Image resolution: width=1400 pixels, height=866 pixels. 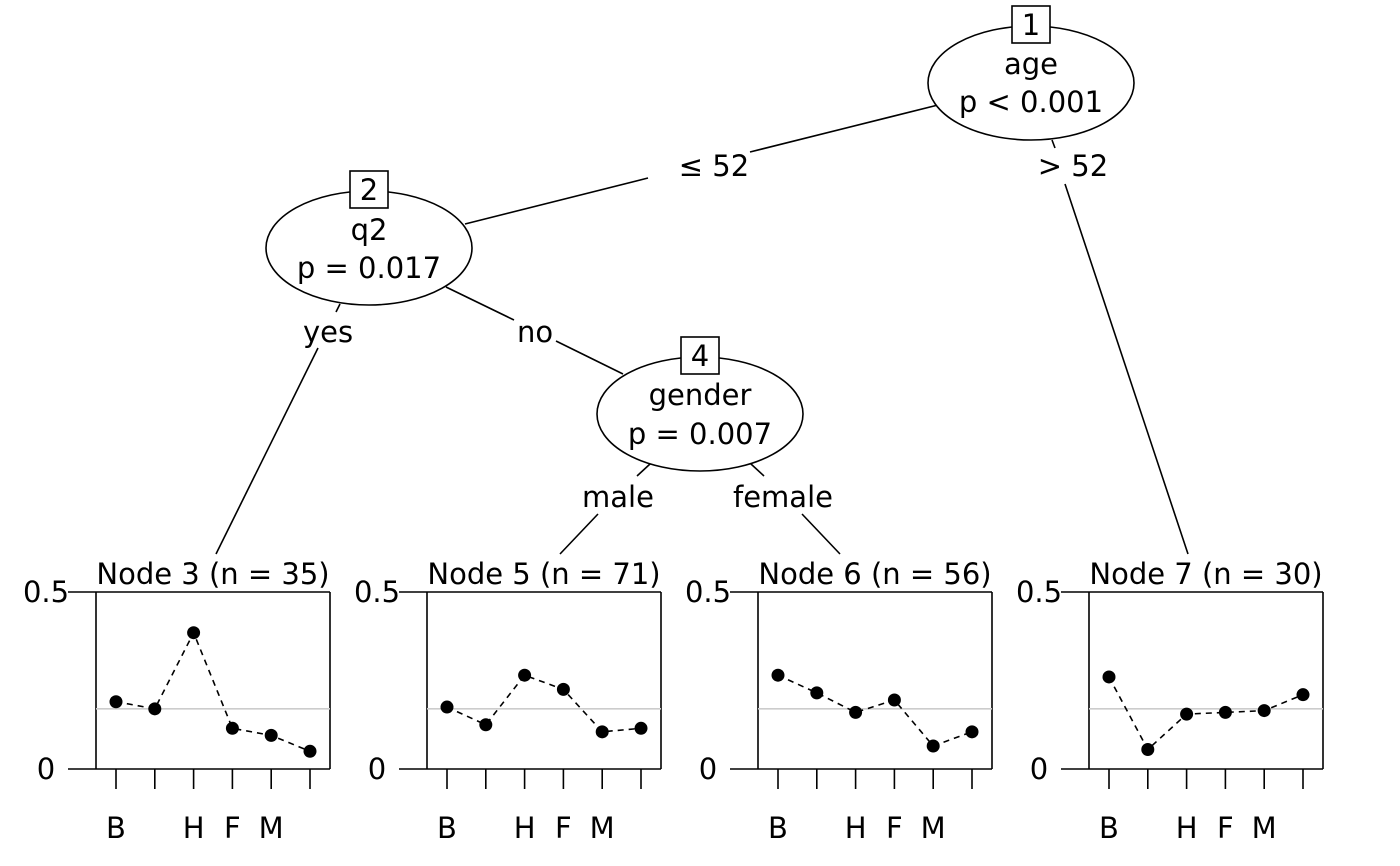 I want to click on edge-4-6-line-b, so click(x=821, y=534).